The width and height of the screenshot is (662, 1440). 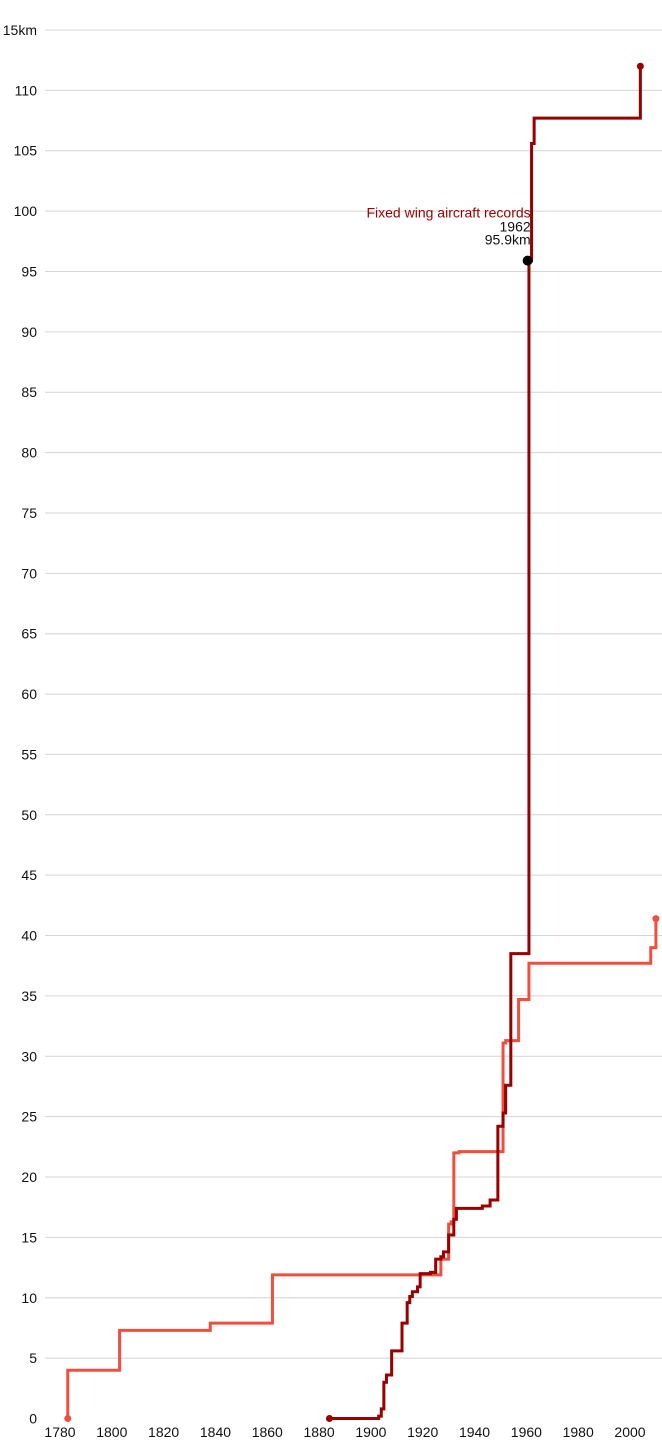 What do you see at coordinates (29, 875) in the screenshot?
I see `y-tick-label: 45` at bounding box center [29, 875].